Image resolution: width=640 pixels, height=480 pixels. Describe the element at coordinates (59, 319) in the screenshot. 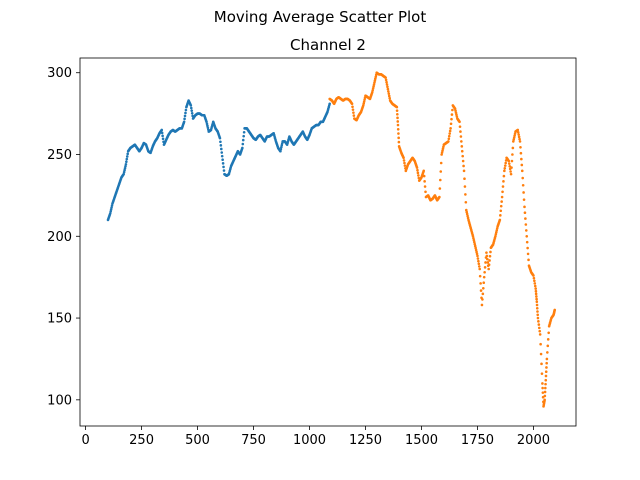

I see `y-tick-label: 150` at that location.